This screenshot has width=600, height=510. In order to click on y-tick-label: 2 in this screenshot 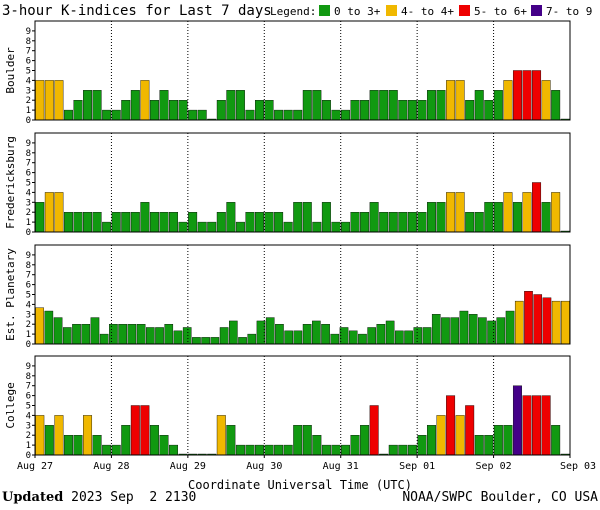, I will do `click(28, 101)`.